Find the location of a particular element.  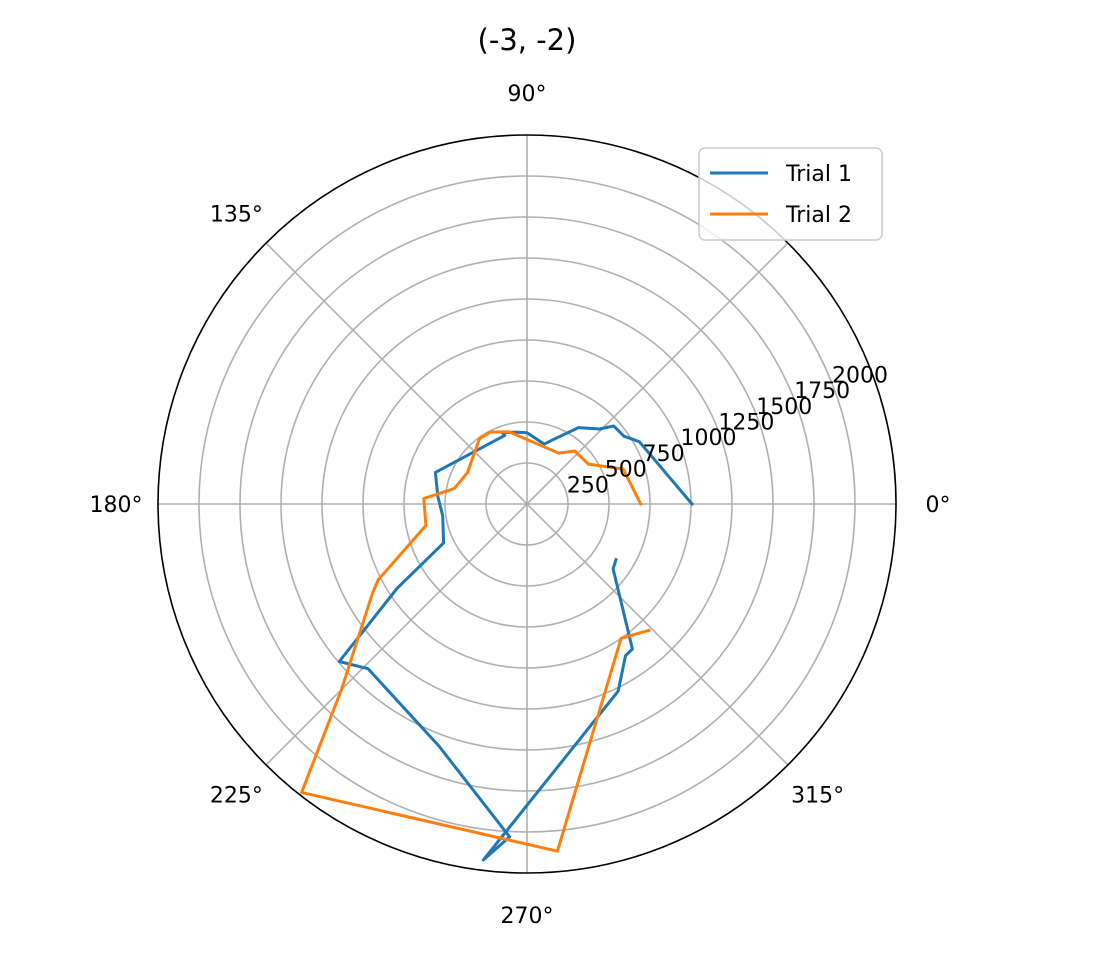

r-tick-label-1250: 1250 is located at coordinates (746, 423).